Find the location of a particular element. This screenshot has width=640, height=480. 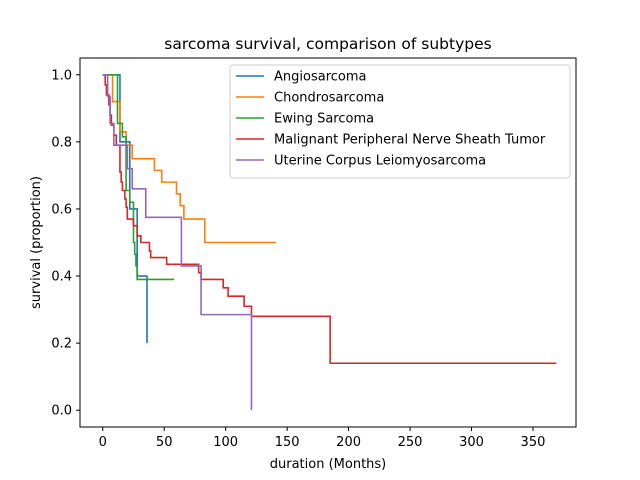

legend-entry: Angiosarcoma is located at coordinates (320, 77).